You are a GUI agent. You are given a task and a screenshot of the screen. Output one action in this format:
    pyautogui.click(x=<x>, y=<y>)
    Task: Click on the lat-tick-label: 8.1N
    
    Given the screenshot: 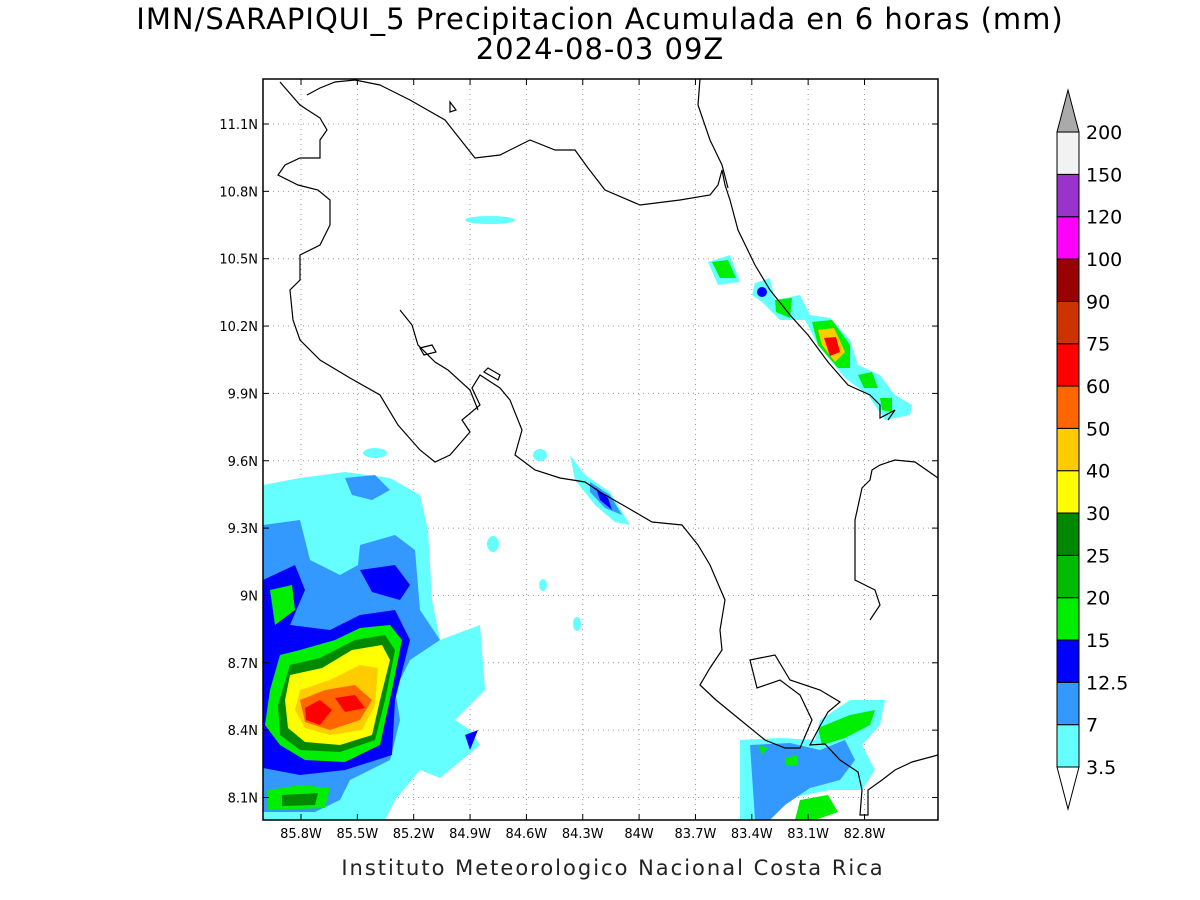 What is the action you would take?
    pyautogui.click(x=243, y=799)
    